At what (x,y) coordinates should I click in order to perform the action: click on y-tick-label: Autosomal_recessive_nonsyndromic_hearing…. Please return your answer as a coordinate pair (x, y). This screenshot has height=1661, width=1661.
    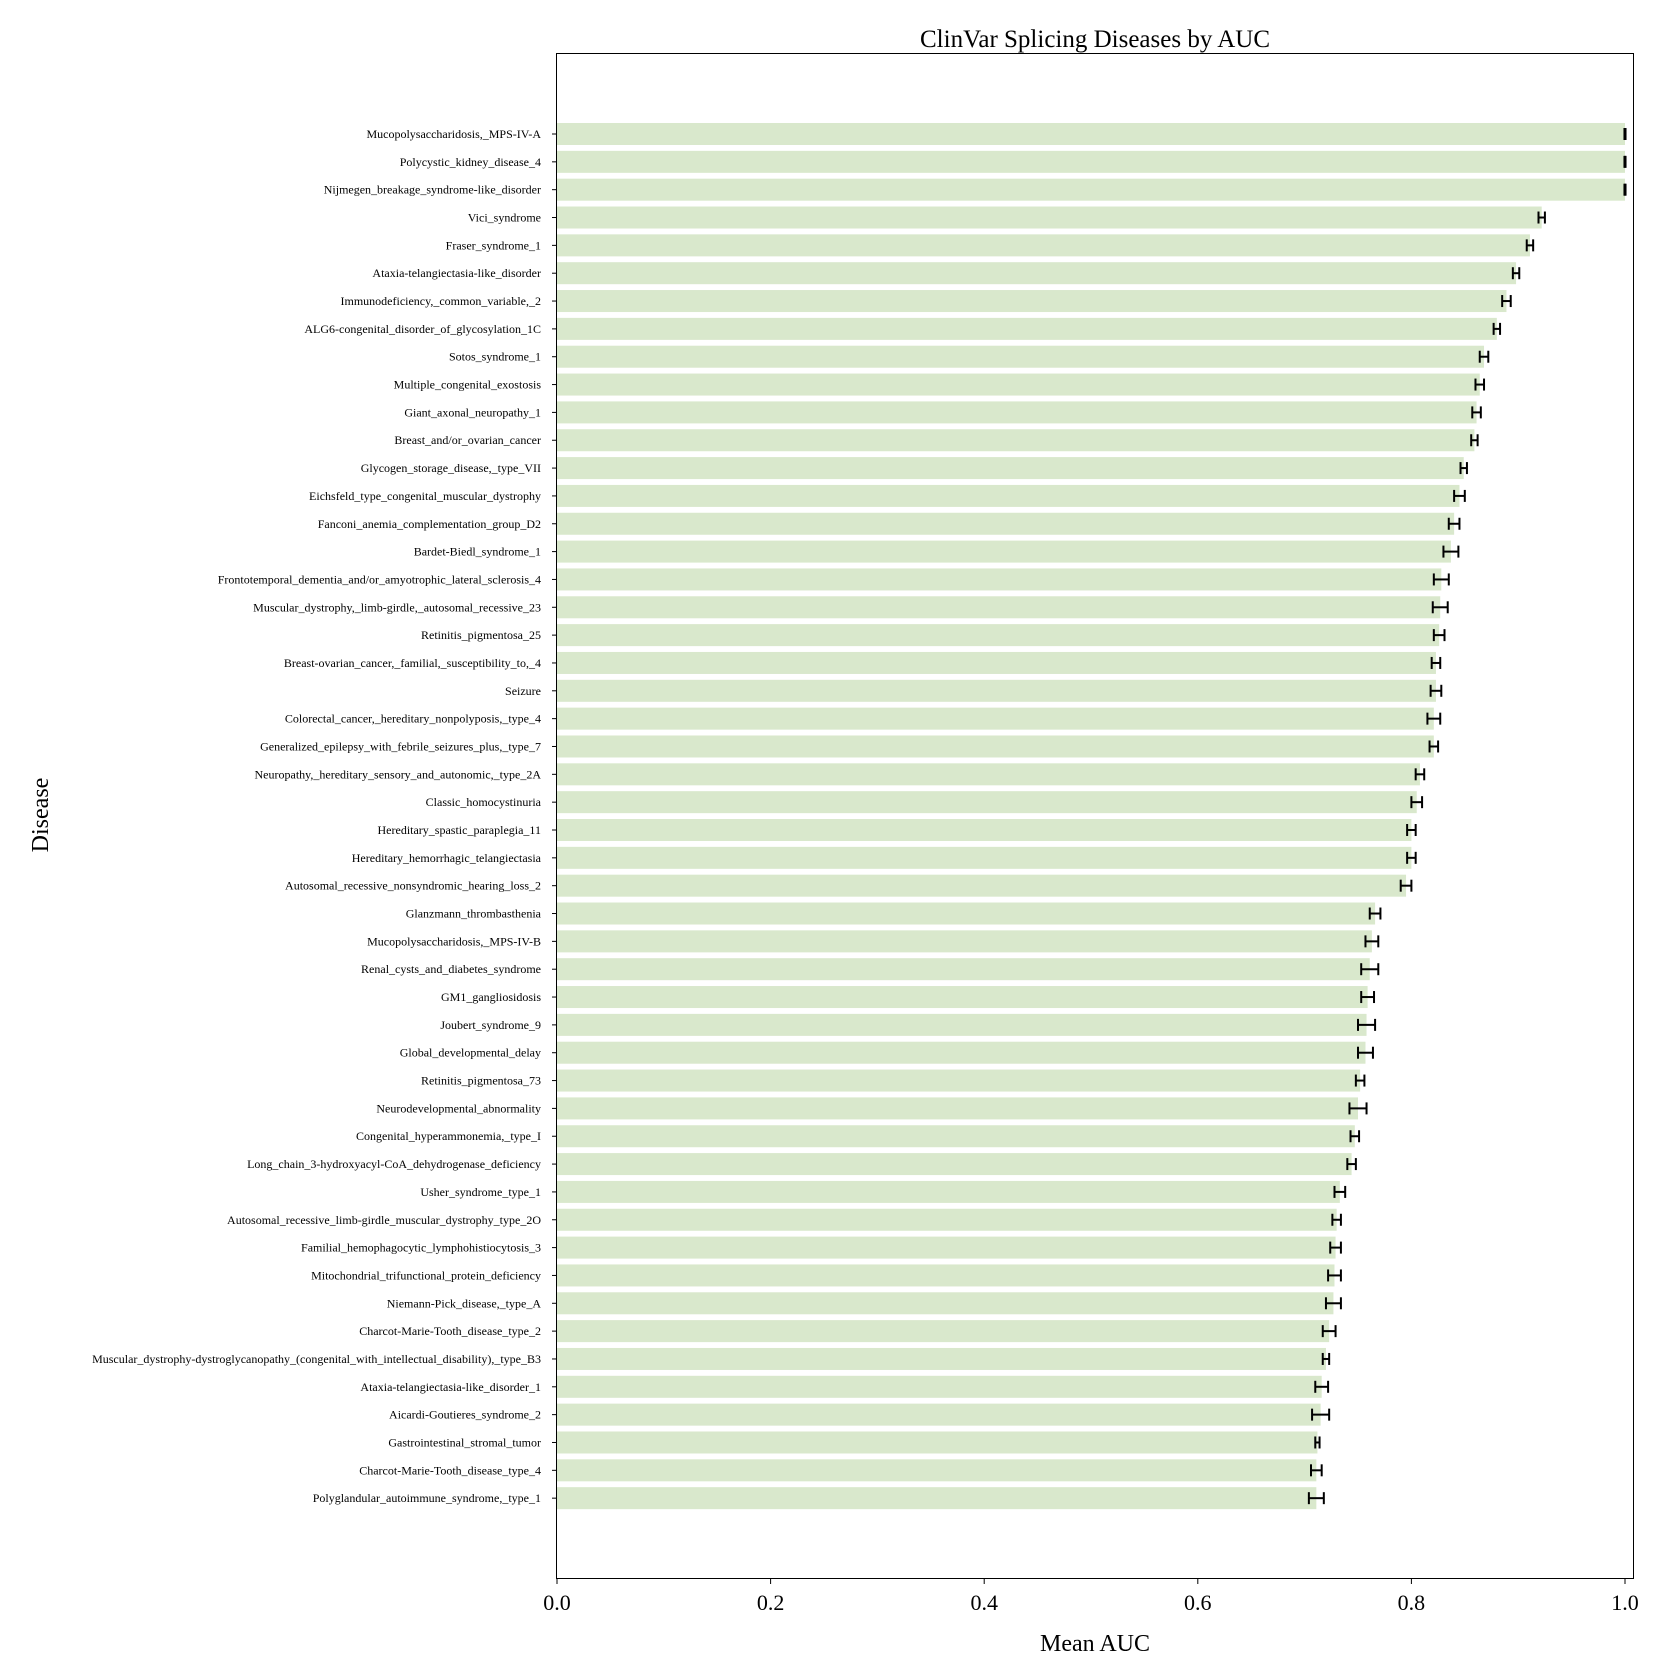
    Looking at the image, I should click on (413, 886).